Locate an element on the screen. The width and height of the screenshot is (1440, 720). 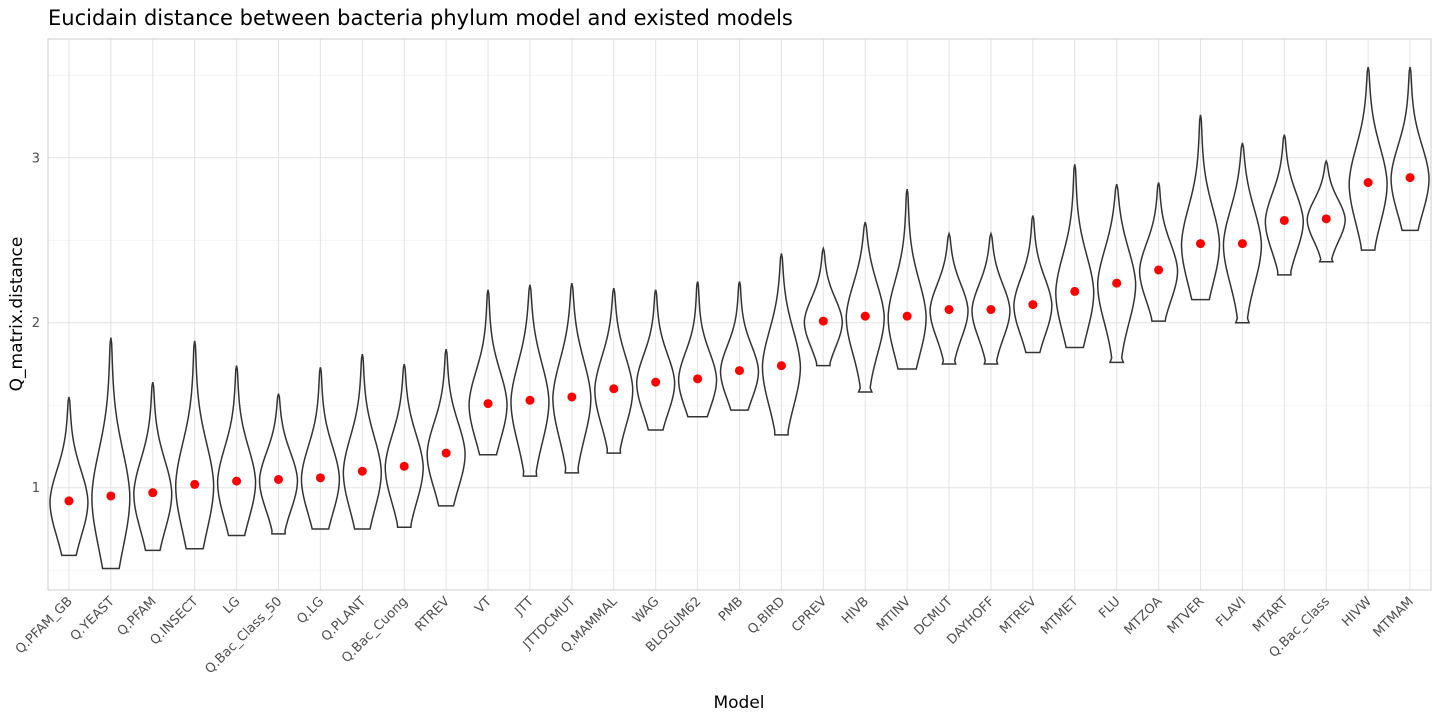
x-tick-label: Q.BIRD is located at coordinates (766, 615).